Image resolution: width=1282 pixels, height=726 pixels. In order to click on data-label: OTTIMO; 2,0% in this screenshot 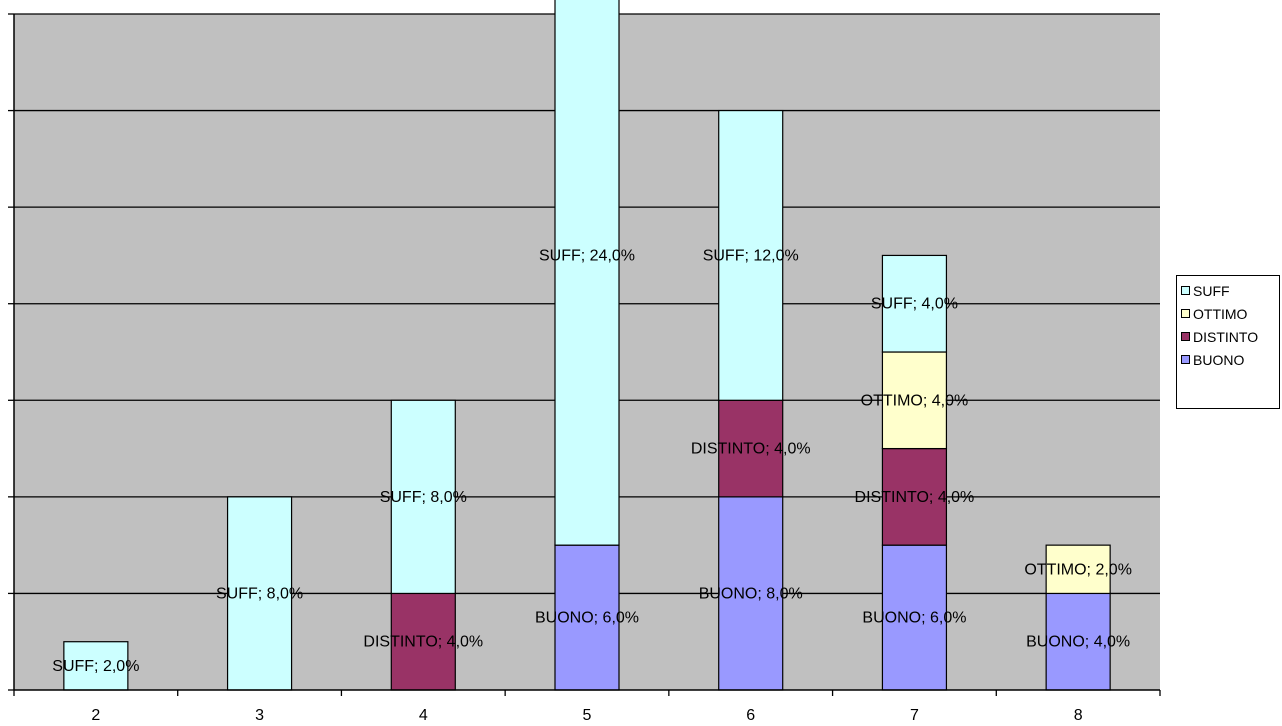, I will do `click(1078, 569)`.